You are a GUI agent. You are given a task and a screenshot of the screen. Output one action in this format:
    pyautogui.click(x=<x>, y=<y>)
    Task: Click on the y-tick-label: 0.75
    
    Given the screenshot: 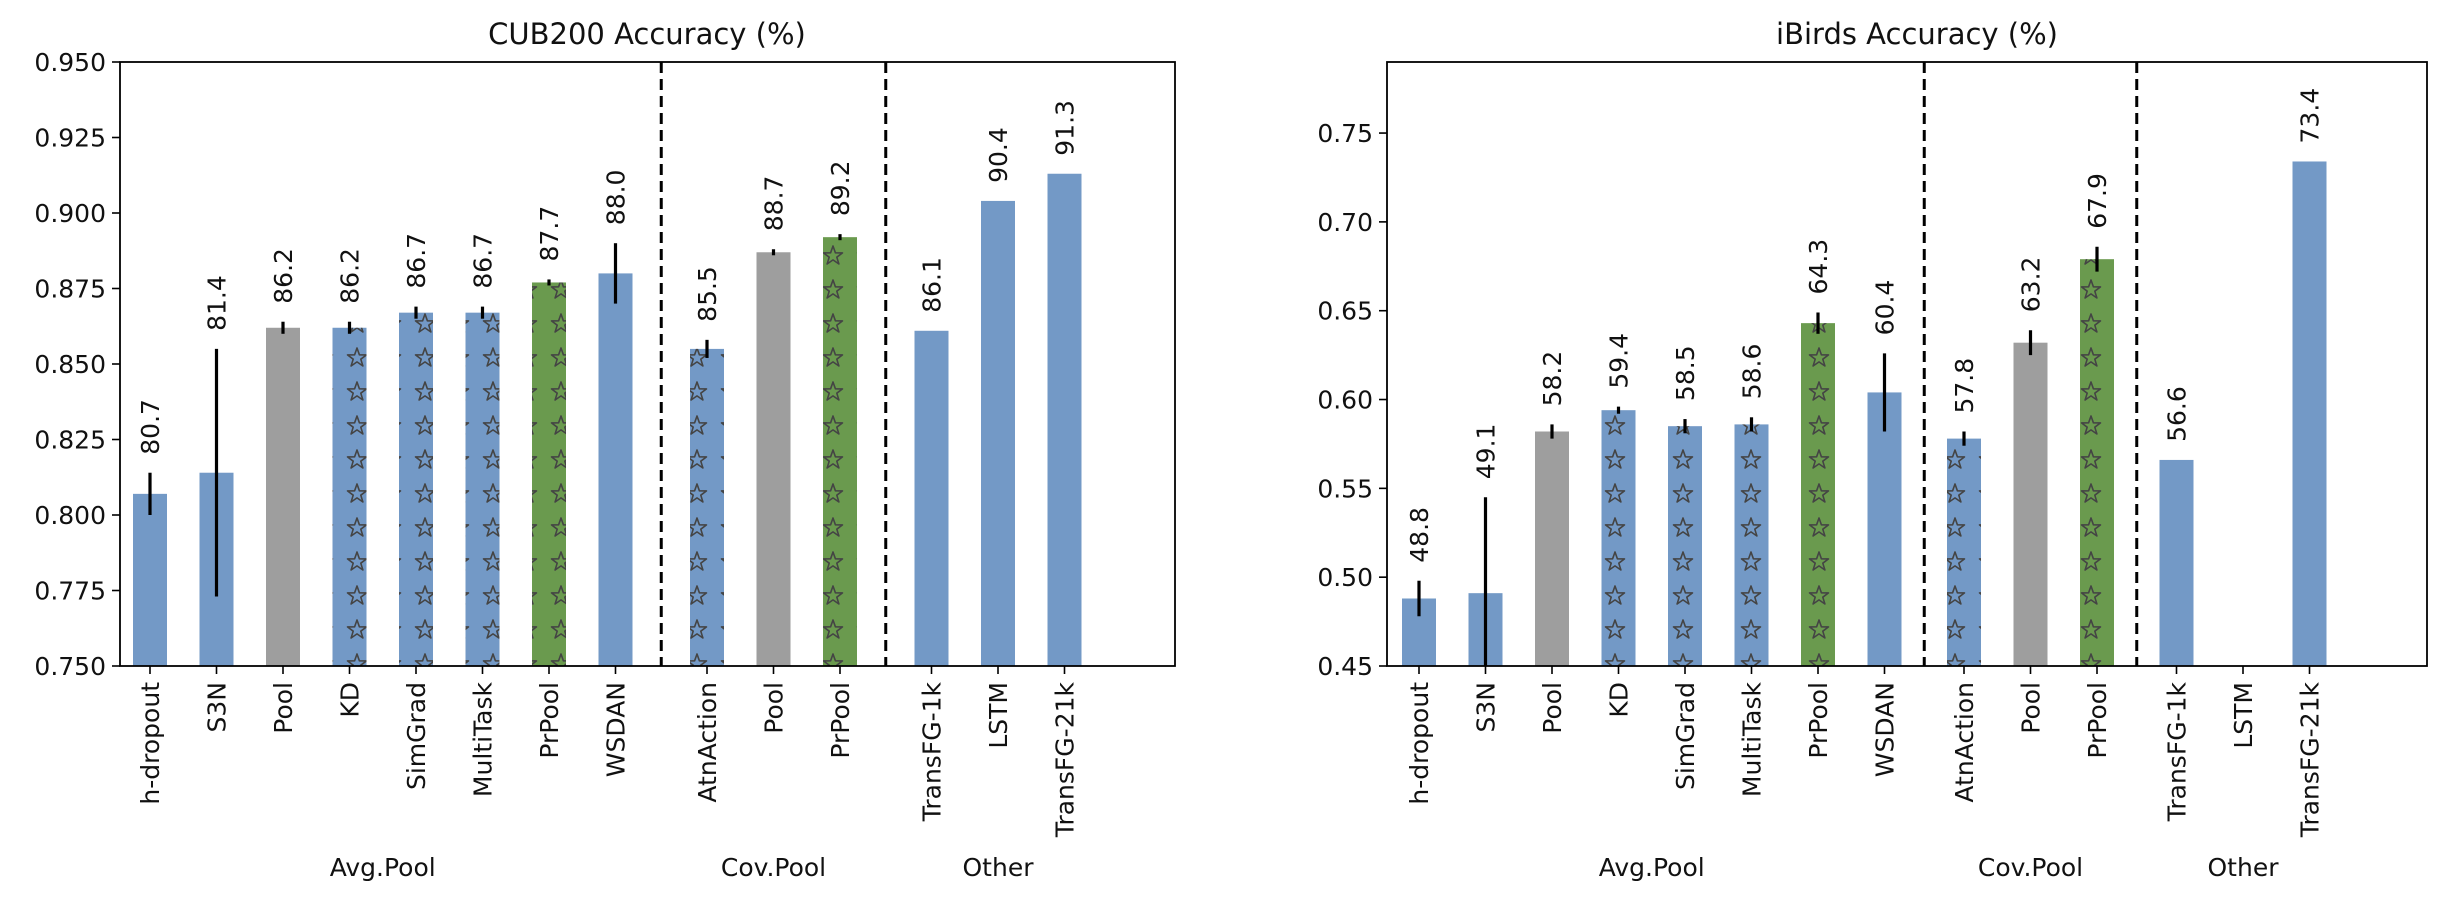 What is the action you would take?
    pyautogui.click(x=1345, y=133)
    